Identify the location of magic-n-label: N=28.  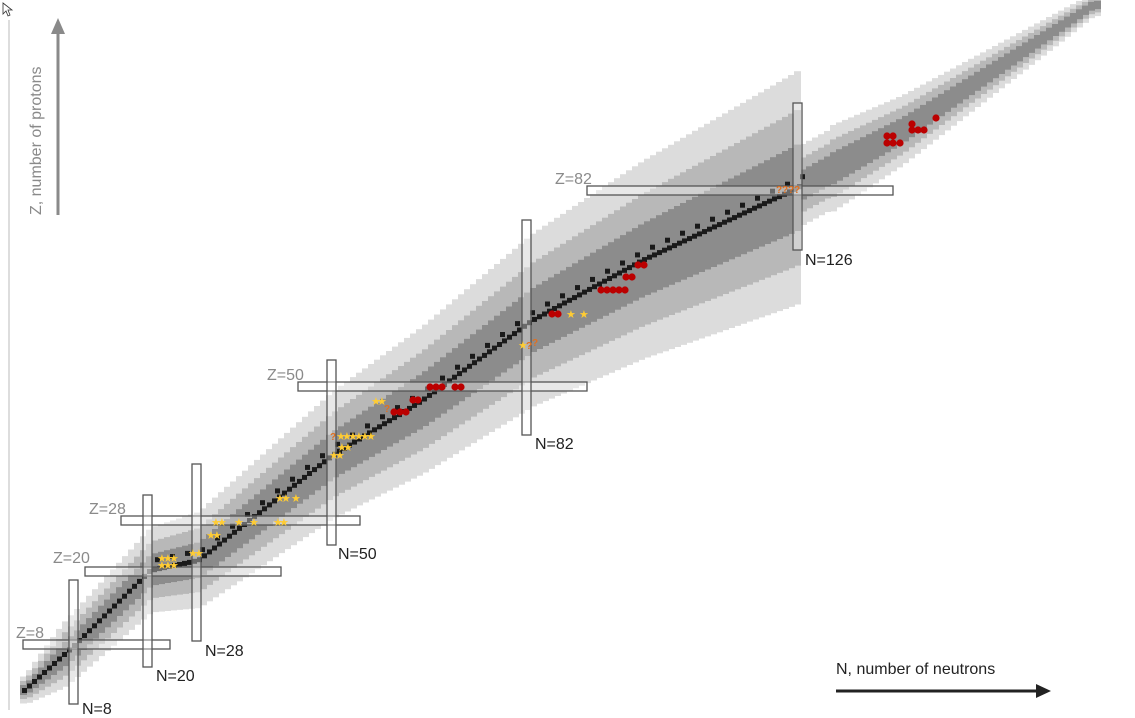
(224, 651).